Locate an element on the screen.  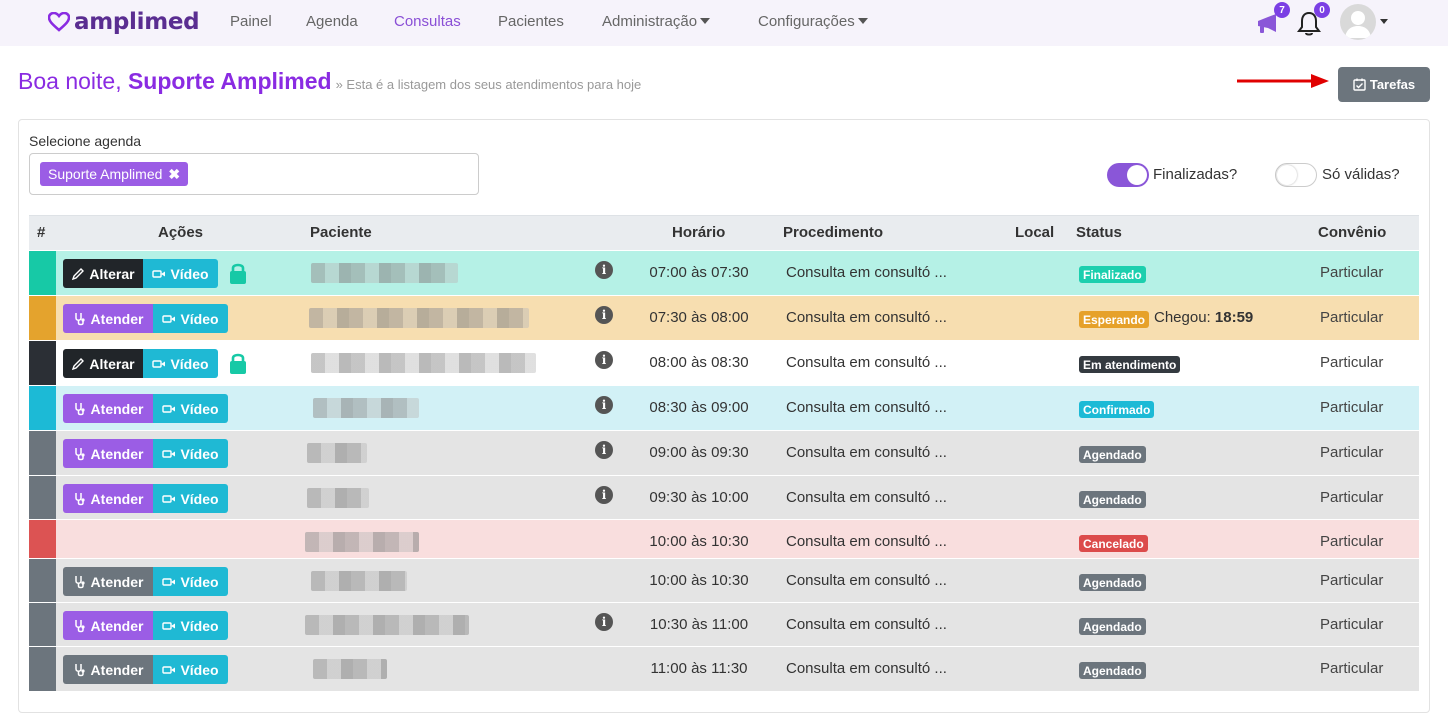
agenda-select: Suporte Amplimed ✖ is located at coordinates (254, 174).